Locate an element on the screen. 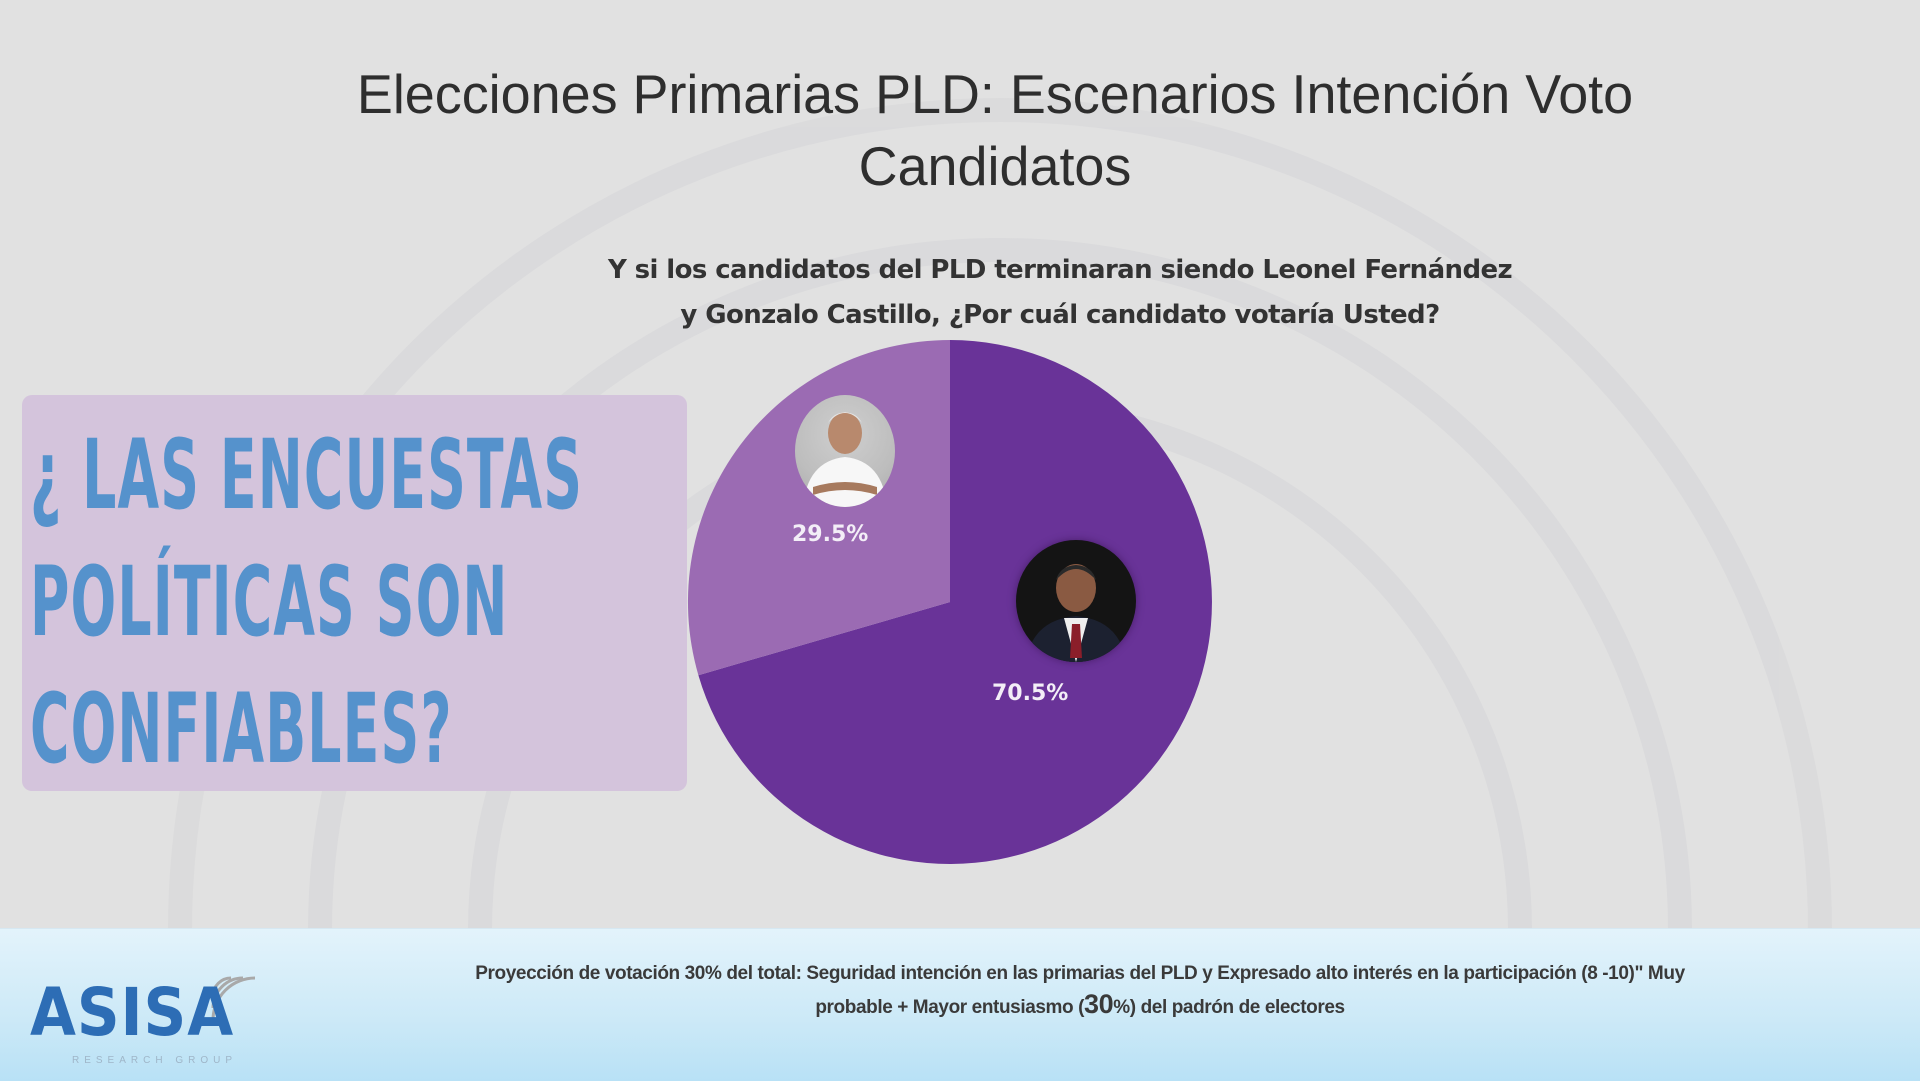 The height and width of the screenshot is (1081, 1920). headline-overlay-box is located at coordinates (354, 593).